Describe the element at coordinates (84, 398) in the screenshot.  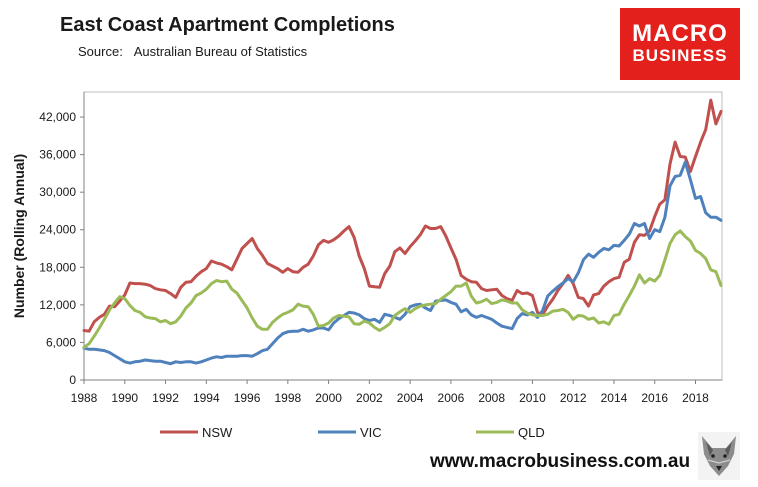
I see `x-tick-label: 1988` at that location.